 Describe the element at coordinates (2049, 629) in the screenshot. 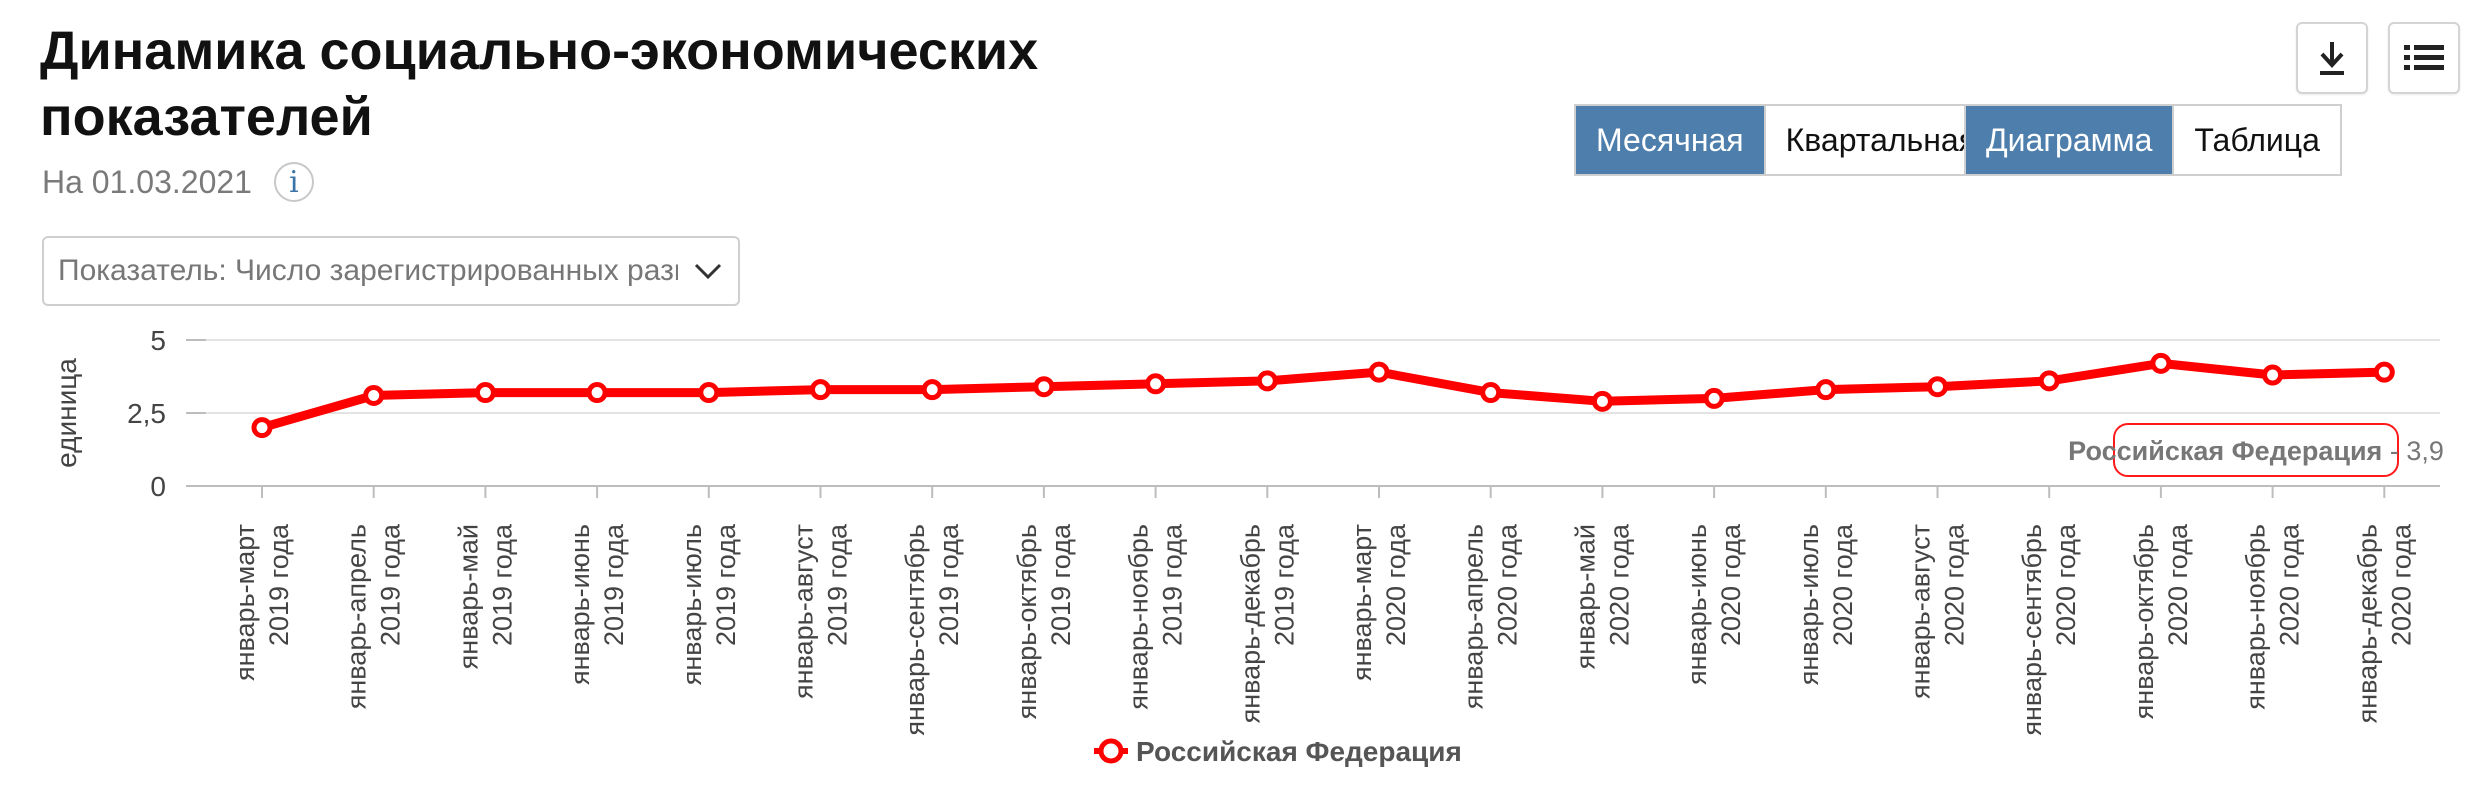

I see `x-tick-label: январь-сентябрь 2020 года` at that location.